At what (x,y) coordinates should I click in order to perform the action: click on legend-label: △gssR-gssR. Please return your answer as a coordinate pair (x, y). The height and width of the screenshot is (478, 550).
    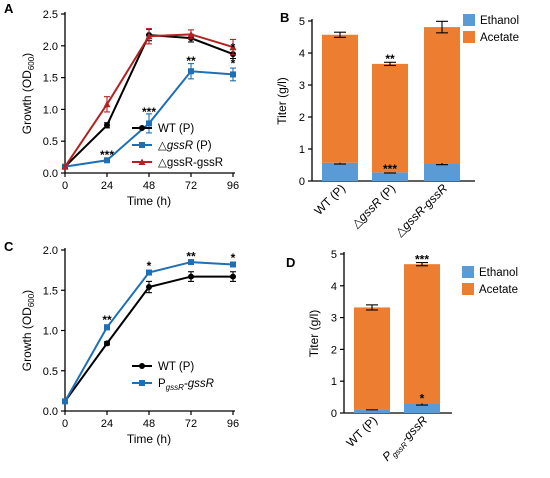
    Looking at the image, I should click on (190, 163).